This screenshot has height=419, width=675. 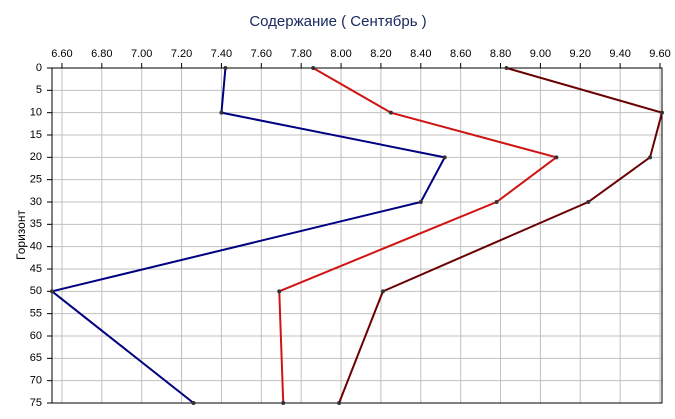 I want to click on x-tick-label: 7.80, so click(x=300, y=54).